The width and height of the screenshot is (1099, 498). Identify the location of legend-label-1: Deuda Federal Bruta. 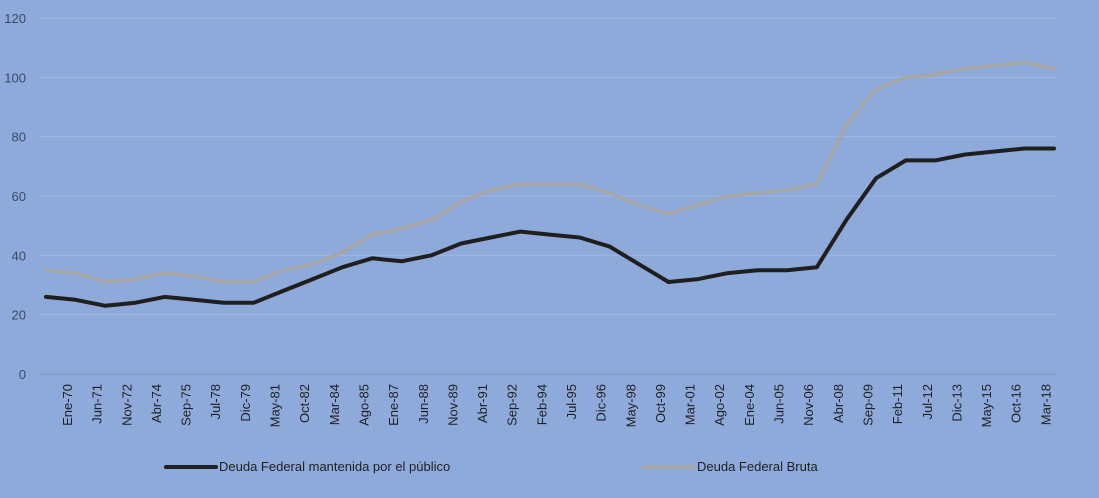
(757, 466).